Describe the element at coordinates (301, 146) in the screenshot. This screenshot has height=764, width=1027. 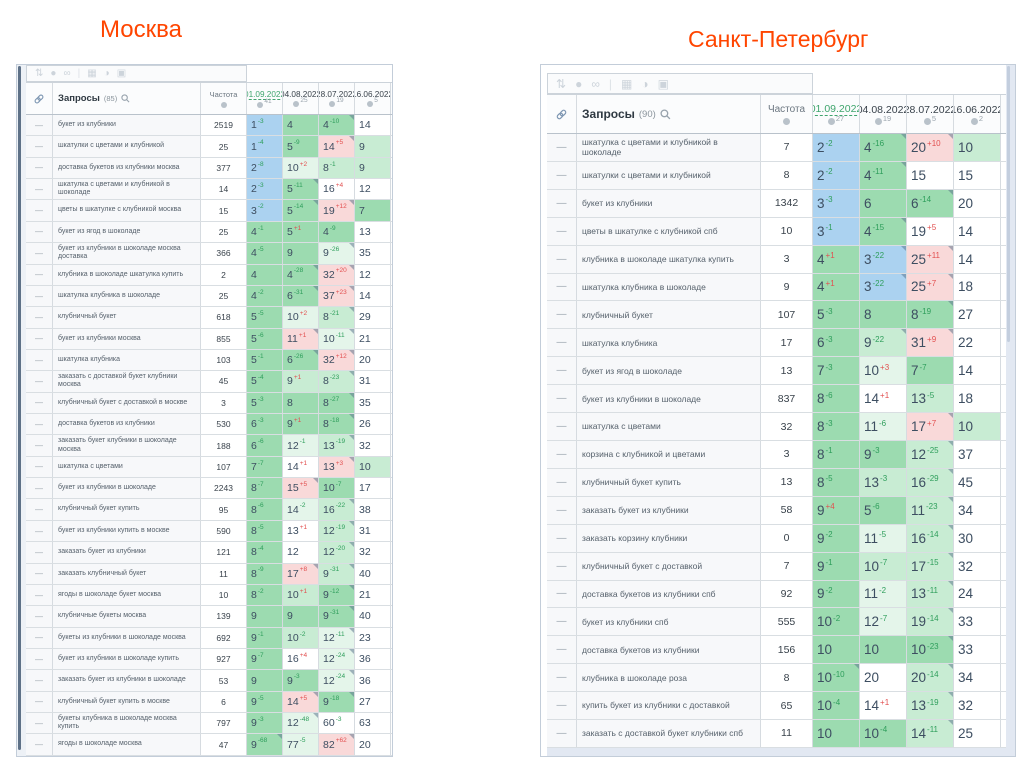
I see `position-cell: 5 -9` at that location.